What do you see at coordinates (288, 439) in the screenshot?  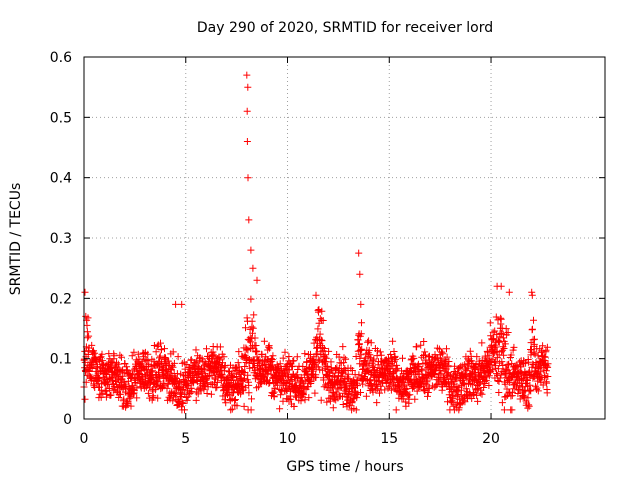 I see `x-tick-label: 10` at bounding box center [288, 439].